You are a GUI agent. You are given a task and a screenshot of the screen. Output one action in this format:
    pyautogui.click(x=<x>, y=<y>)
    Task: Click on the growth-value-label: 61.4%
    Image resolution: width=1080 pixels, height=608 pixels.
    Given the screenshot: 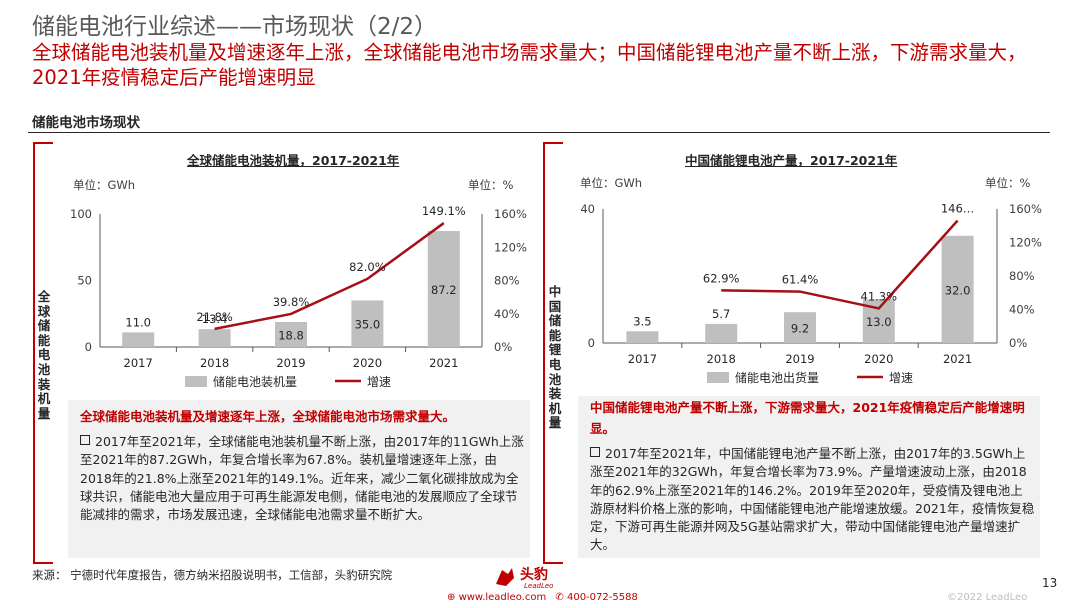 What is the action you would take?
    pyautogui.click(x=800, y=280)
    